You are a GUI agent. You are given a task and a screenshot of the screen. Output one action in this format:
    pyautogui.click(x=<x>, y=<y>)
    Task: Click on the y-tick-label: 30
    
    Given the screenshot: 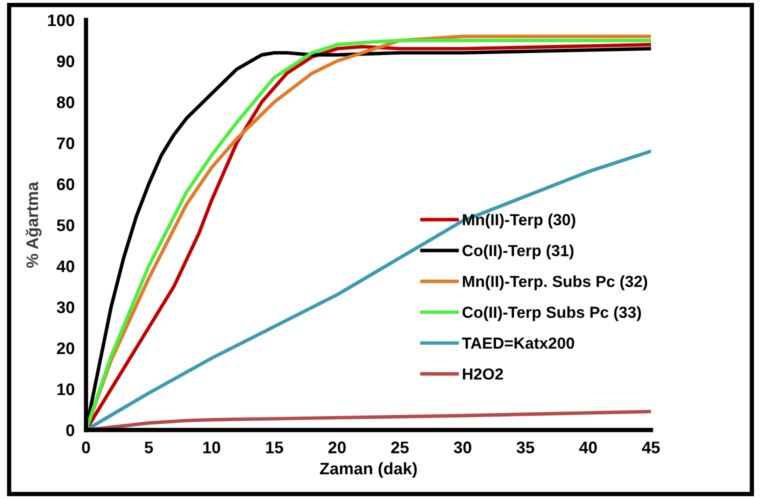 What is the action you would take?
    pyautogui.click(x=65, y=307)
    